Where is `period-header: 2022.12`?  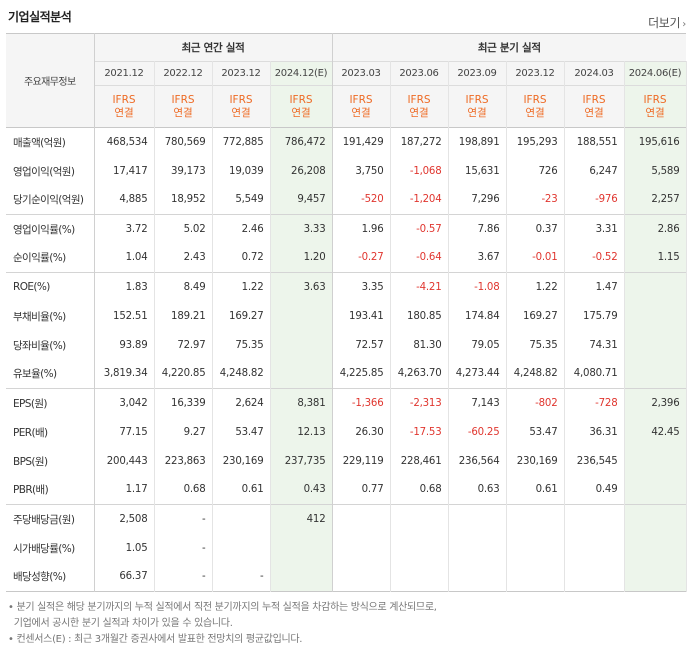
period-header: 2022.12 is located at coordinates (183, 73).